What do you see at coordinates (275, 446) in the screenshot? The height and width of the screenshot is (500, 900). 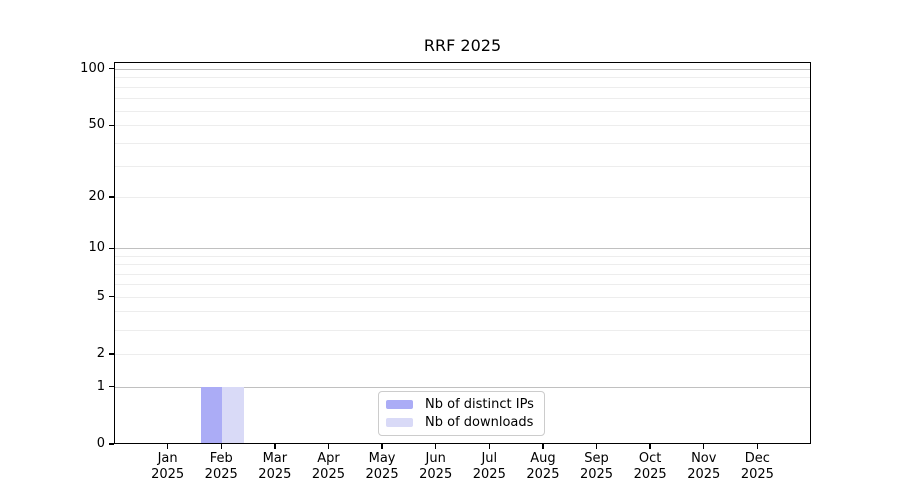 I see `x-tick-mark-mar` at bounding box center [275, 446].